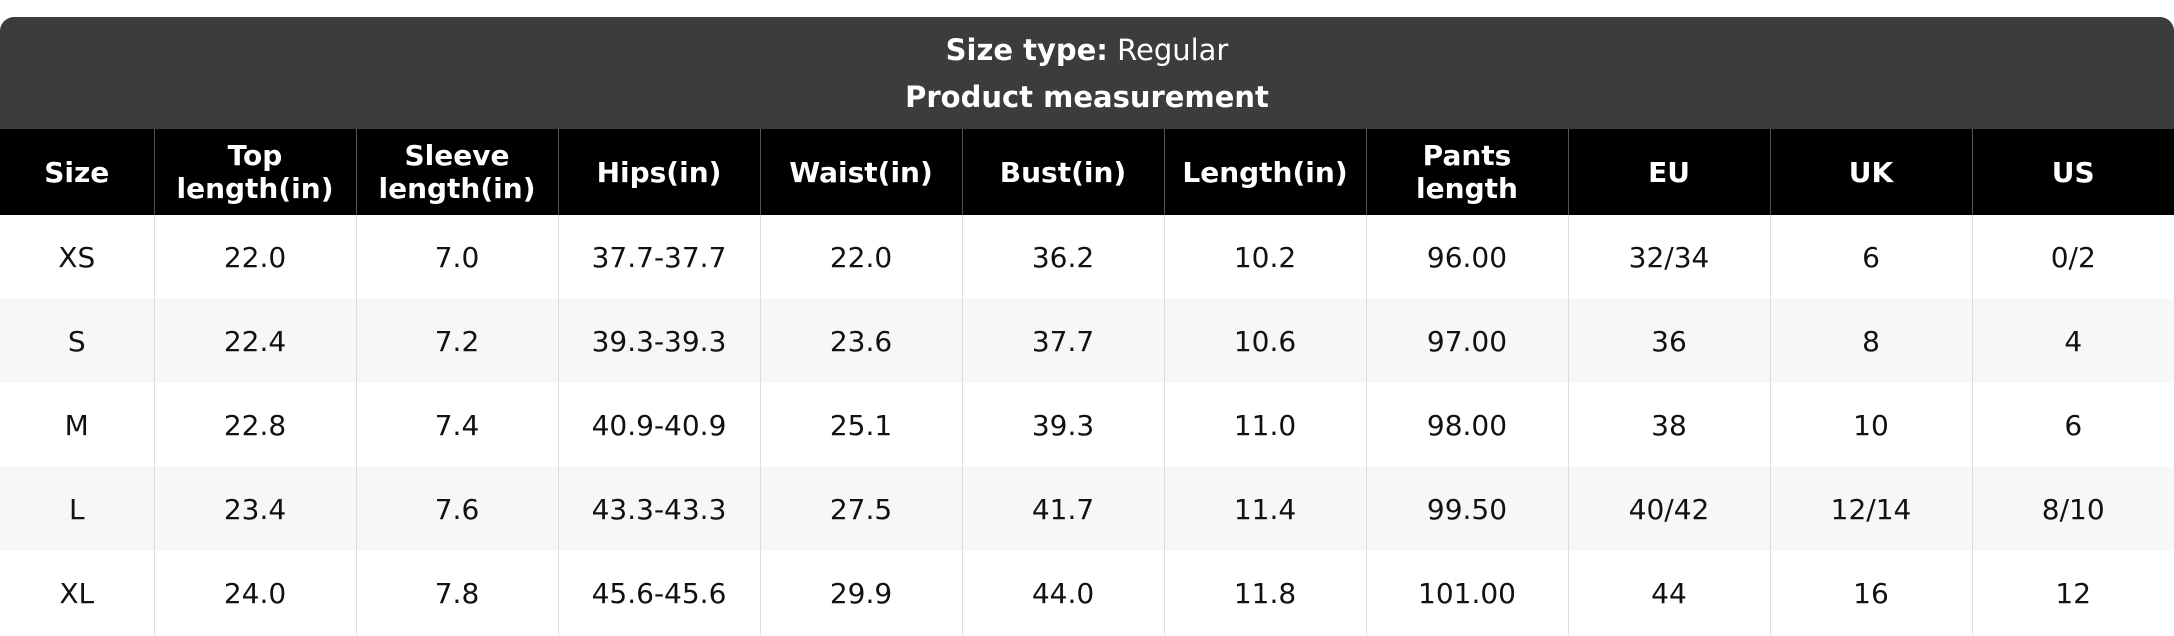 The width and height of the screenshot is (2174, 636). What do you see at coordinates (860, 341) in the screenshot?
I see `table-cell: 23.6` at bounding box center [860, 341].